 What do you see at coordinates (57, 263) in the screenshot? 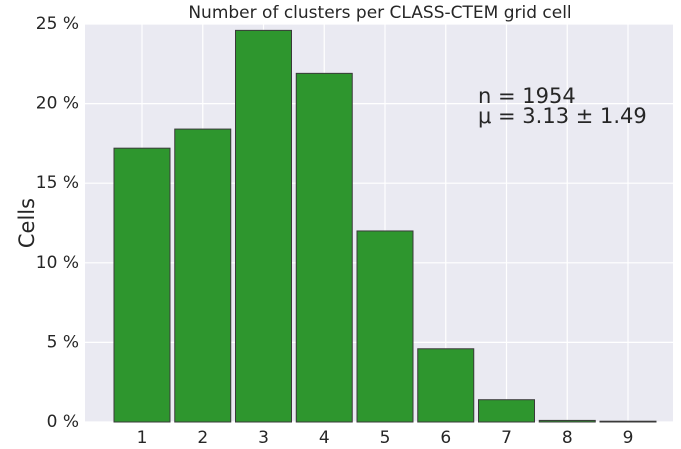
I see `y-tick-label: 10 %` at bounding box center [57, 263].